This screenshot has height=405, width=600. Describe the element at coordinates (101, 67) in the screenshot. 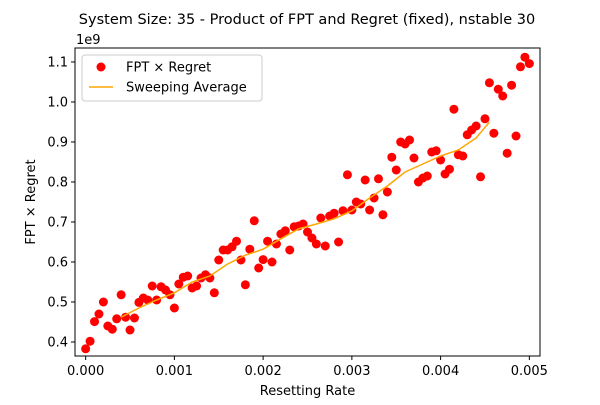

I see `legend-marker-fpt-regret` at that location.